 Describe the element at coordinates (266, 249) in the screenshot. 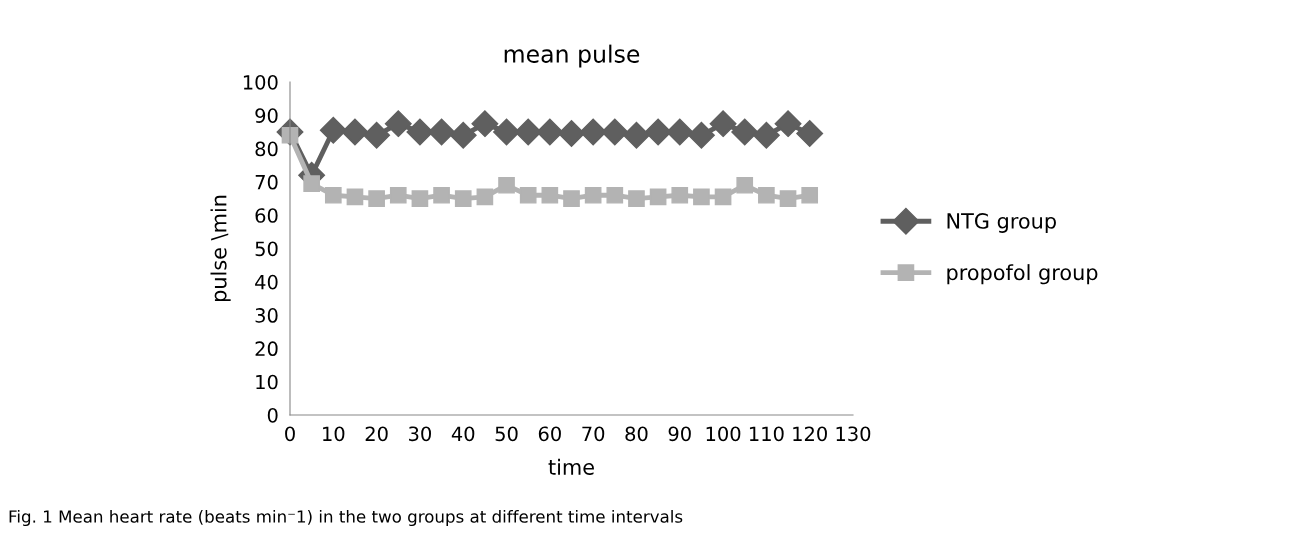

I see `y-tick-label: 50` at that location.